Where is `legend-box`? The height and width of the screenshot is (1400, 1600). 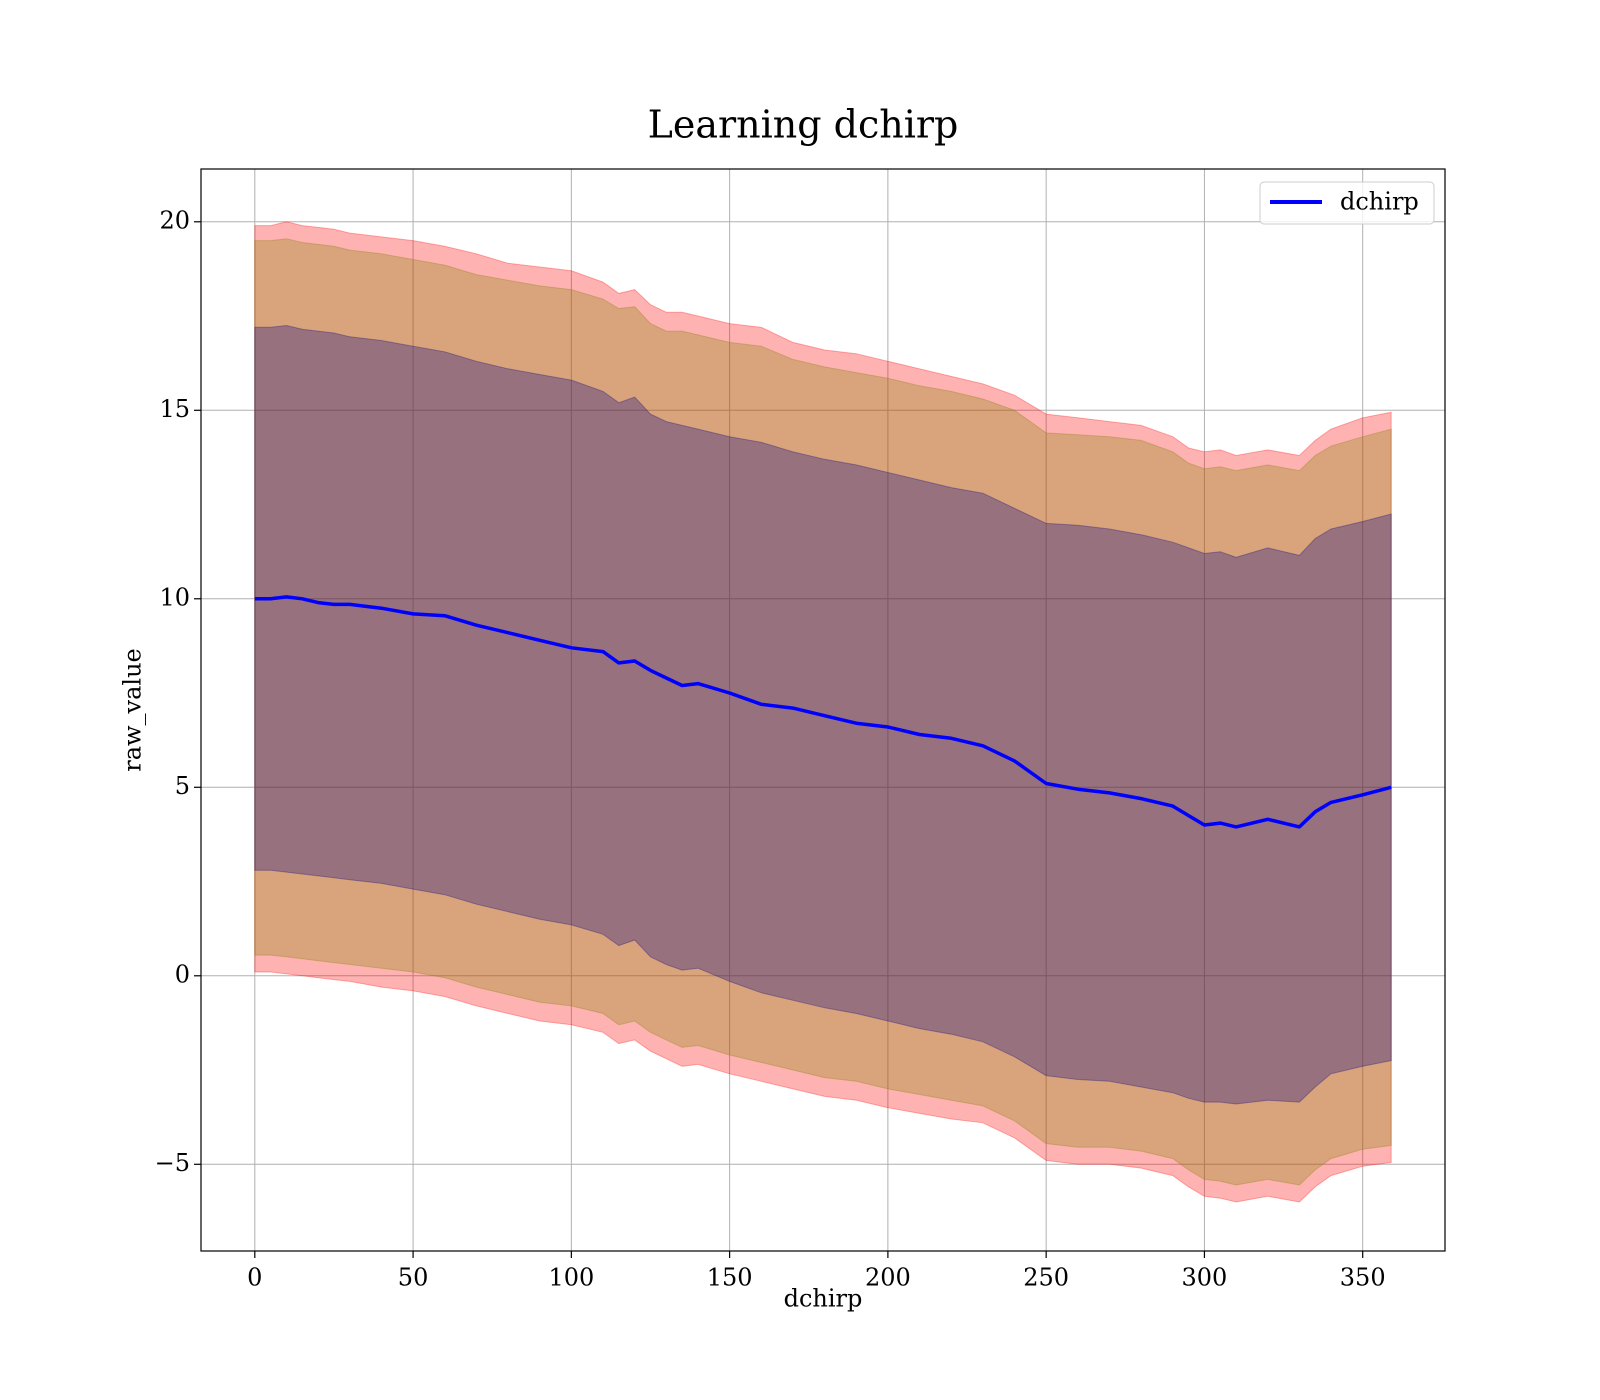 legend-box is located at coordinates (1347, 203).